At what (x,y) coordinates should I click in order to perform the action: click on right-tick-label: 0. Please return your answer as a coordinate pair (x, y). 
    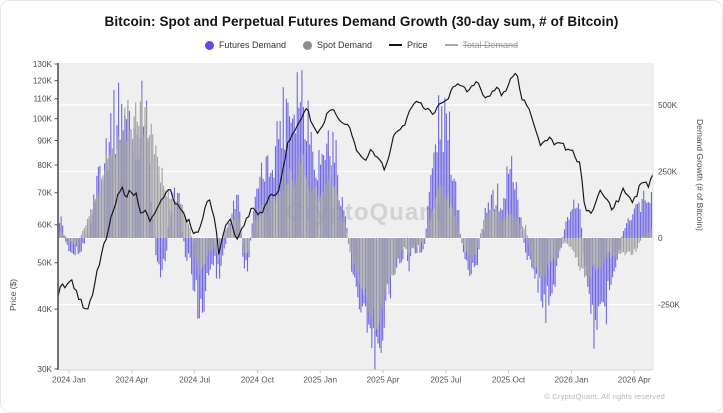
    Looking at the image, I should click on (660, 238).